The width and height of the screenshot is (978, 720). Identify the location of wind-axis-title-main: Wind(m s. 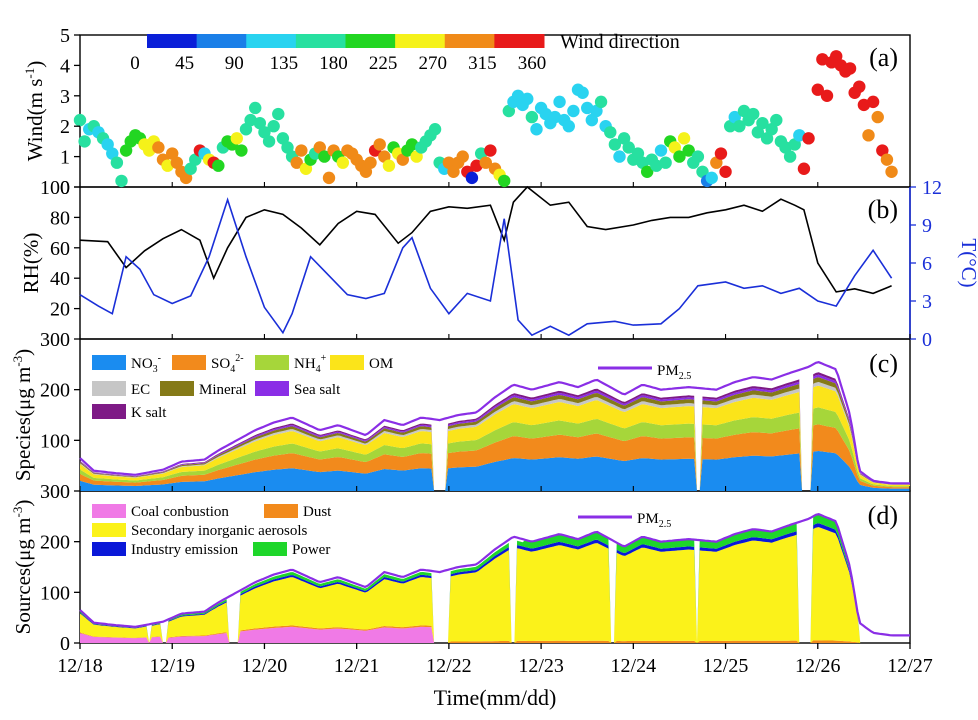
(35, 120).